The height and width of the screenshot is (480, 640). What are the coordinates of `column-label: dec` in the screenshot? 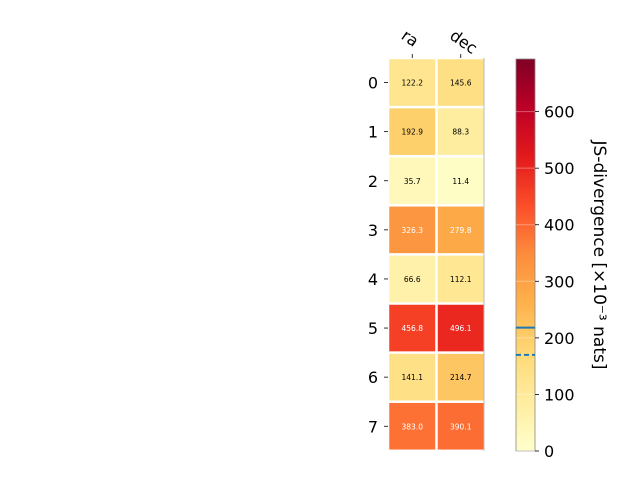 It's located at (463, 42).